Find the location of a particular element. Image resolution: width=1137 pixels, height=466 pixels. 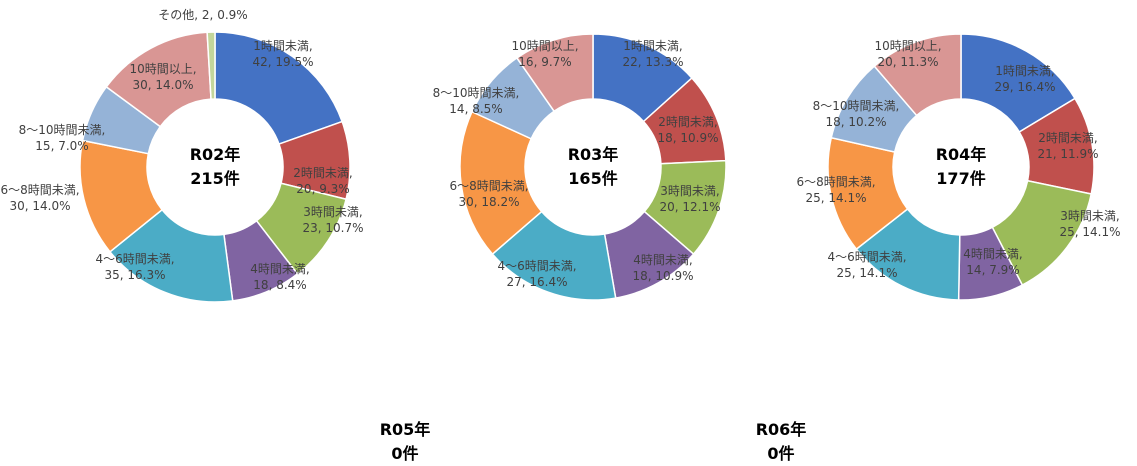

slice-label-6to8: 6～8時間未満, 30, 18.2% is located at coordinates (488, 194).